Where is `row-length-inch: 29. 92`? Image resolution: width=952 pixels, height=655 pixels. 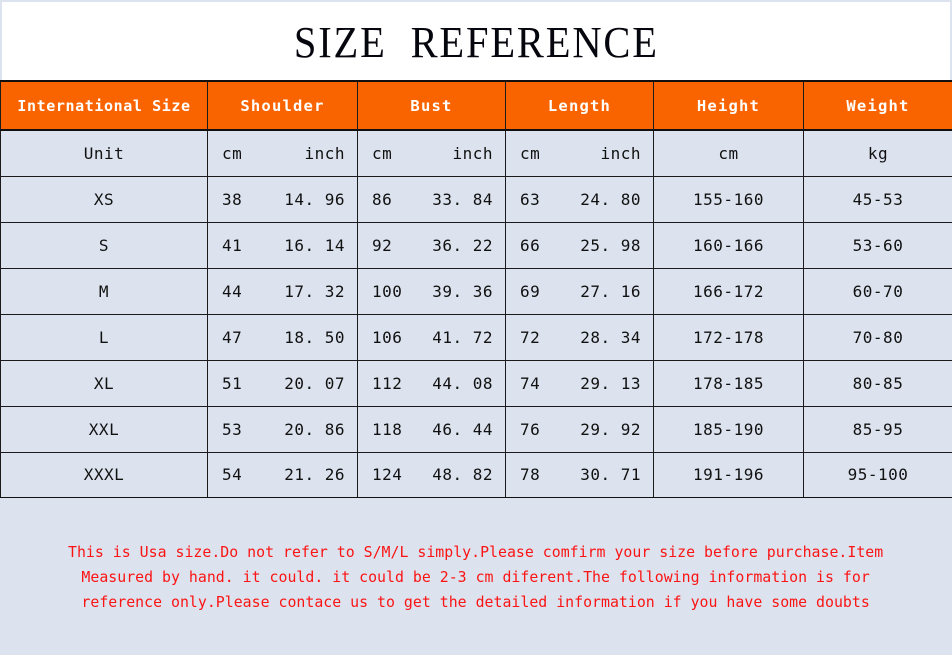 row-length-inch: 29. 92 is located at coordinates (610, 429).